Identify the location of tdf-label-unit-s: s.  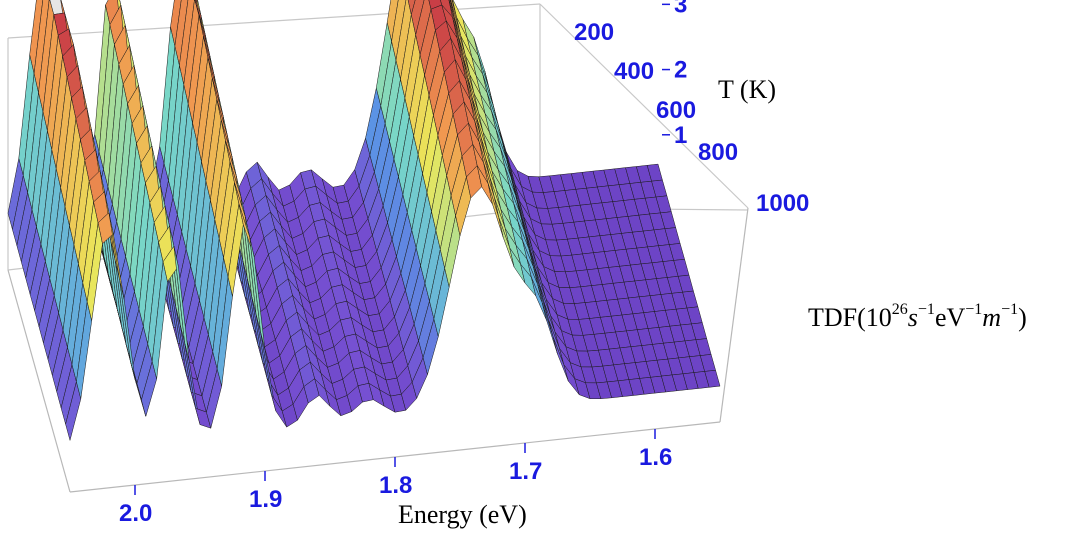
(913, 317).